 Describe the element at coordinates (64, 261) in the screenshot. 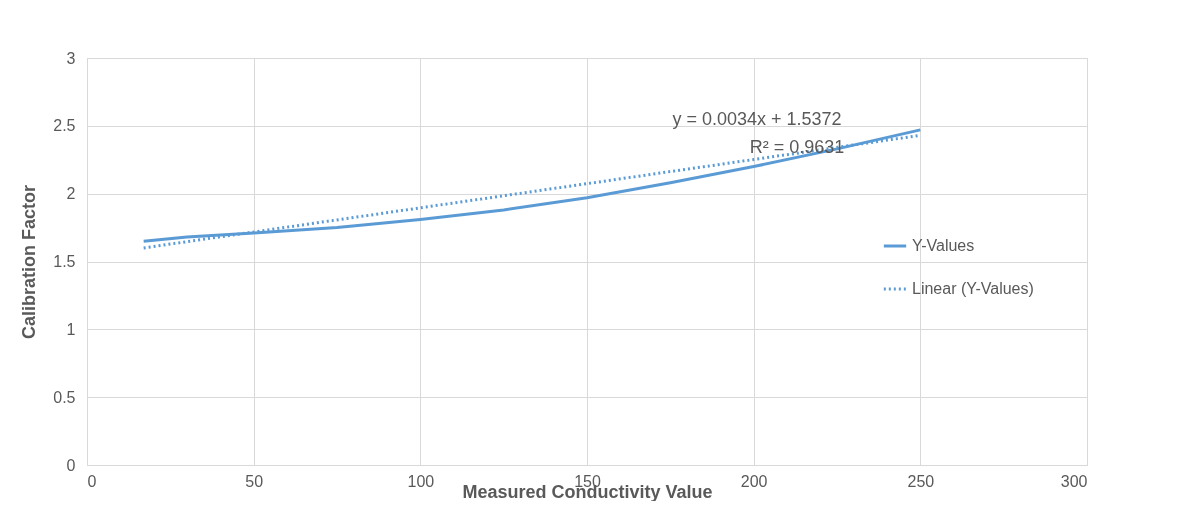

I see `y-tick-label: 1.5` at that location.